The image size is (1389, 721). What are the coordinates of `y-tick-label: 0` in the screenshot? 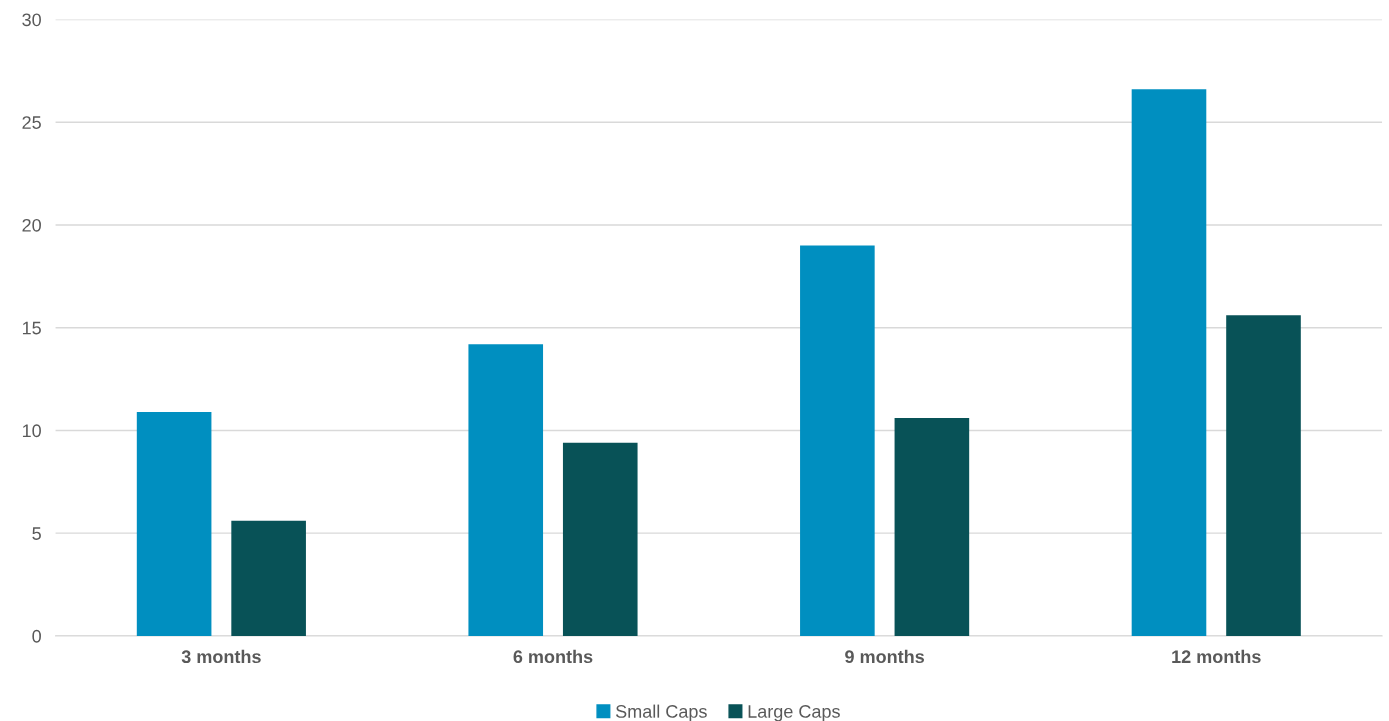 It's located at (36, 636).